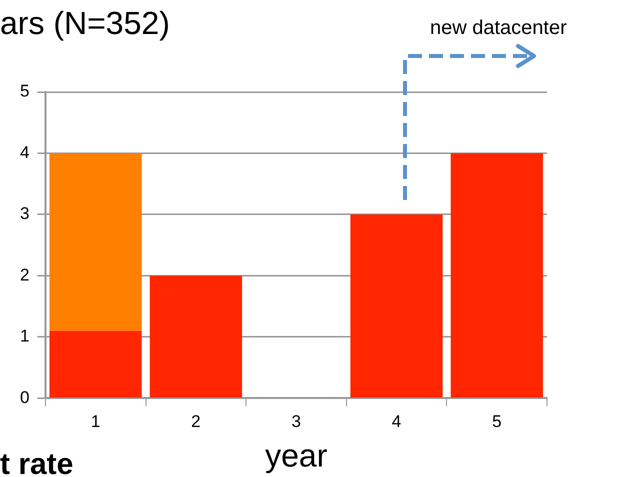  What do you see at coordinates (296, 456) in the screenshot?
I see `x-axis-title: year` at bounding box center [296, 456].